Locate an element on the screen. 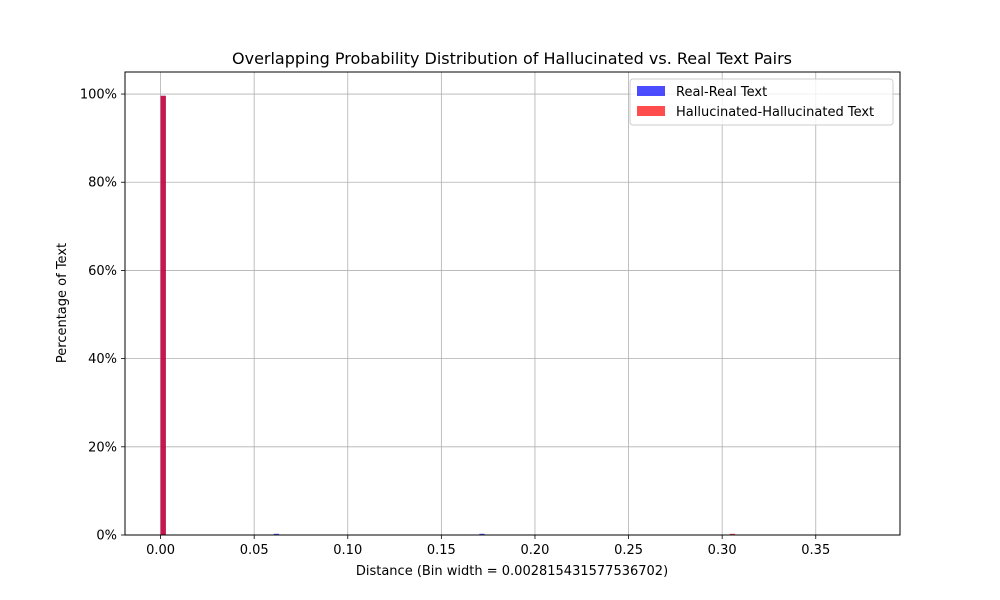 The image size is (1000, 600). x-tick-label: 0.10 is located at coordinates (347, 550).